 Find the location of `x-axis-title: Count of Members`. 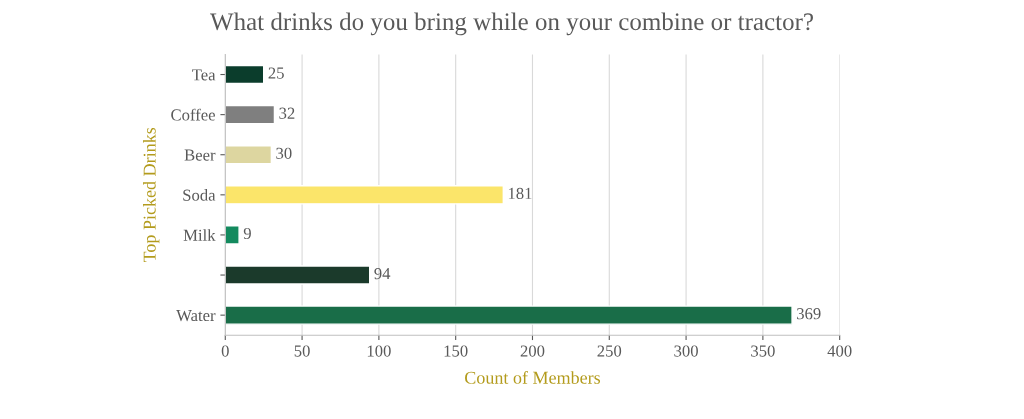

x-axis-title: Count of Members is located at coordinates (533, 377).